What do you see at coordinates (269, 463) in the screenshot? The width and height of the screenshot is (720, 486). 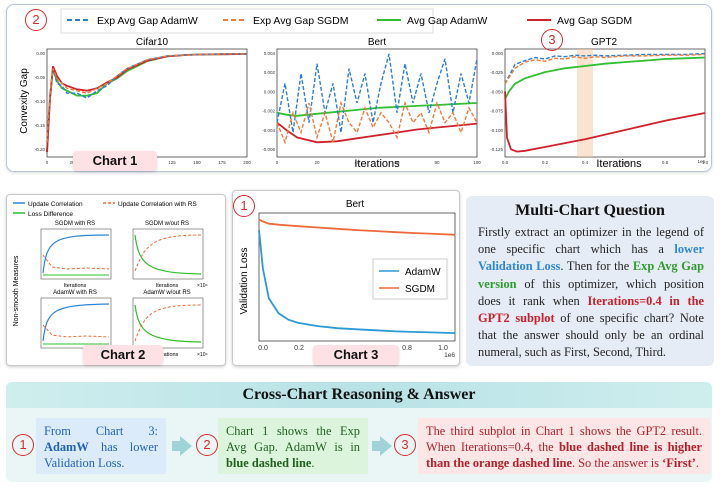 I see `step2-text-b: blue dashed line` at bounding box center [269, 463].